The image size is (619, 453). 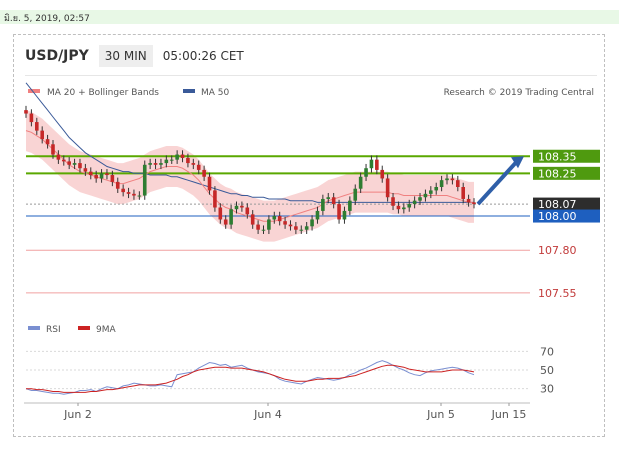 I want to click on level-tag-bg-108.00, so click(x=566, y=216).